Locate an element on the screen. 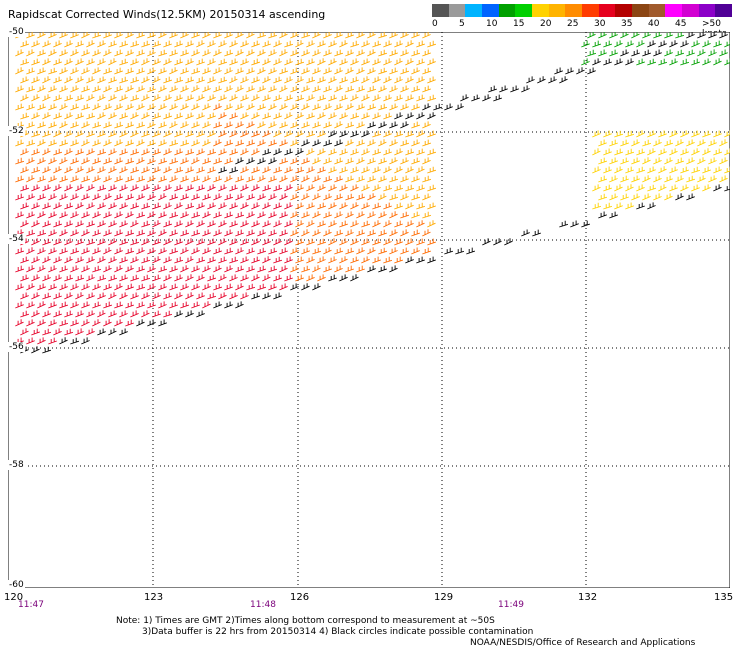 The image size is (740, 650). lon-label-129: 129 is located at coordinates (444, 597).